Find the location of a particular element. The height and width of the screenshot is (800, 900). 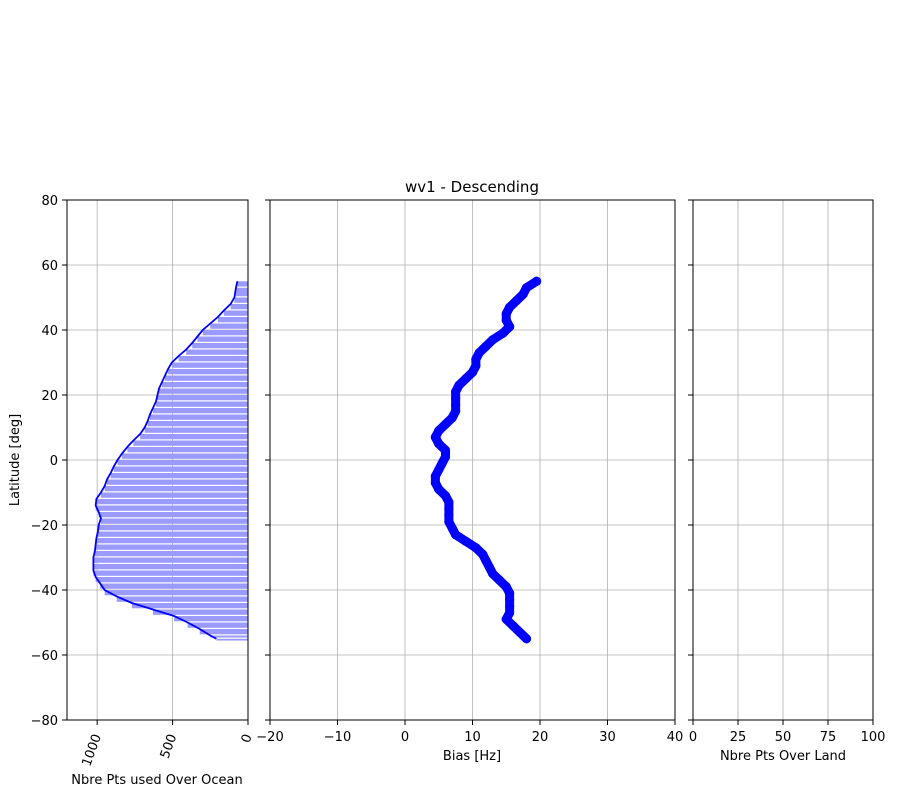

x-tick-label: 25 is located at coordinates (738, 737).